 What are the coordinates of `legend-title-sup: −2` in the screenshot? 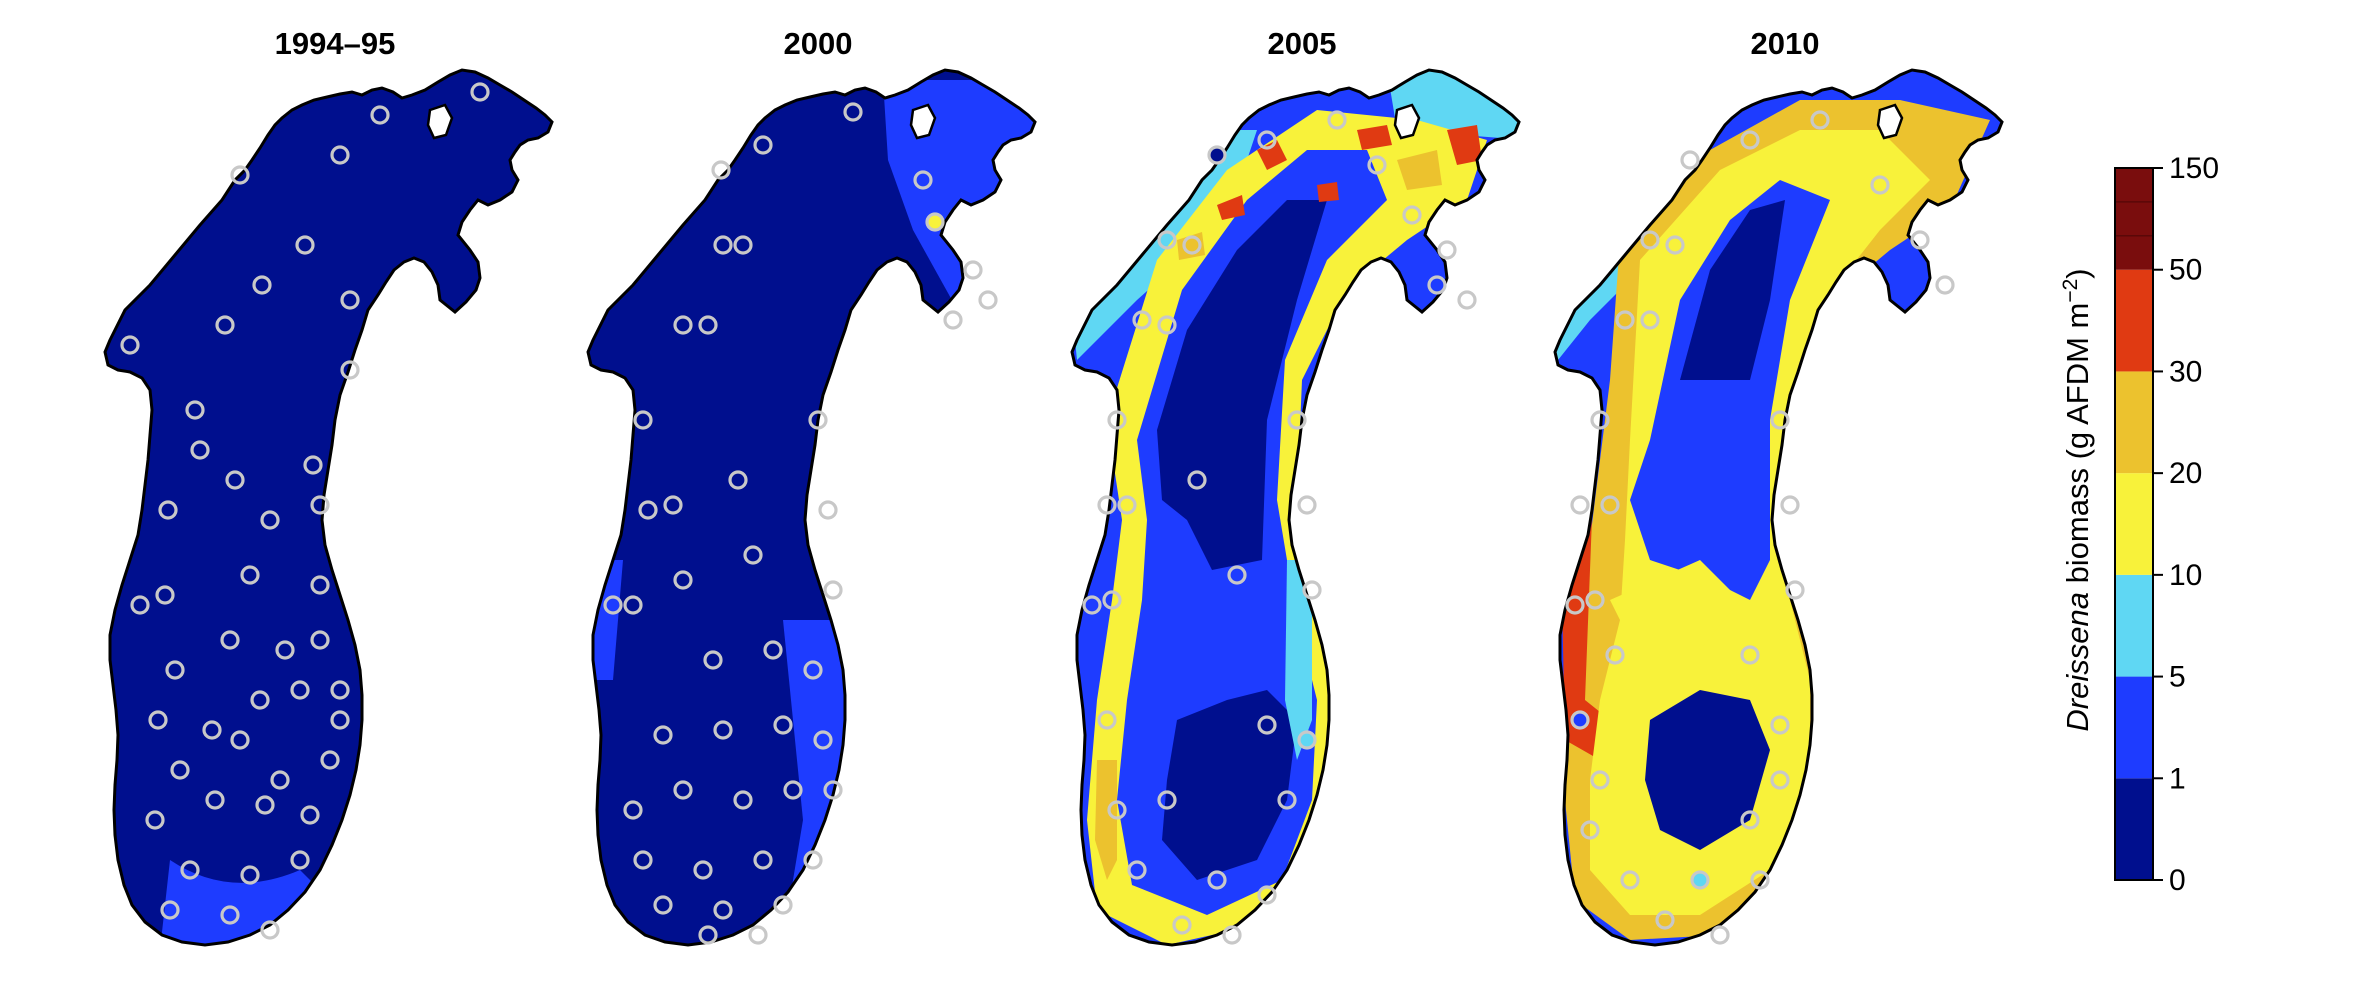 It's located at (2070, 291).